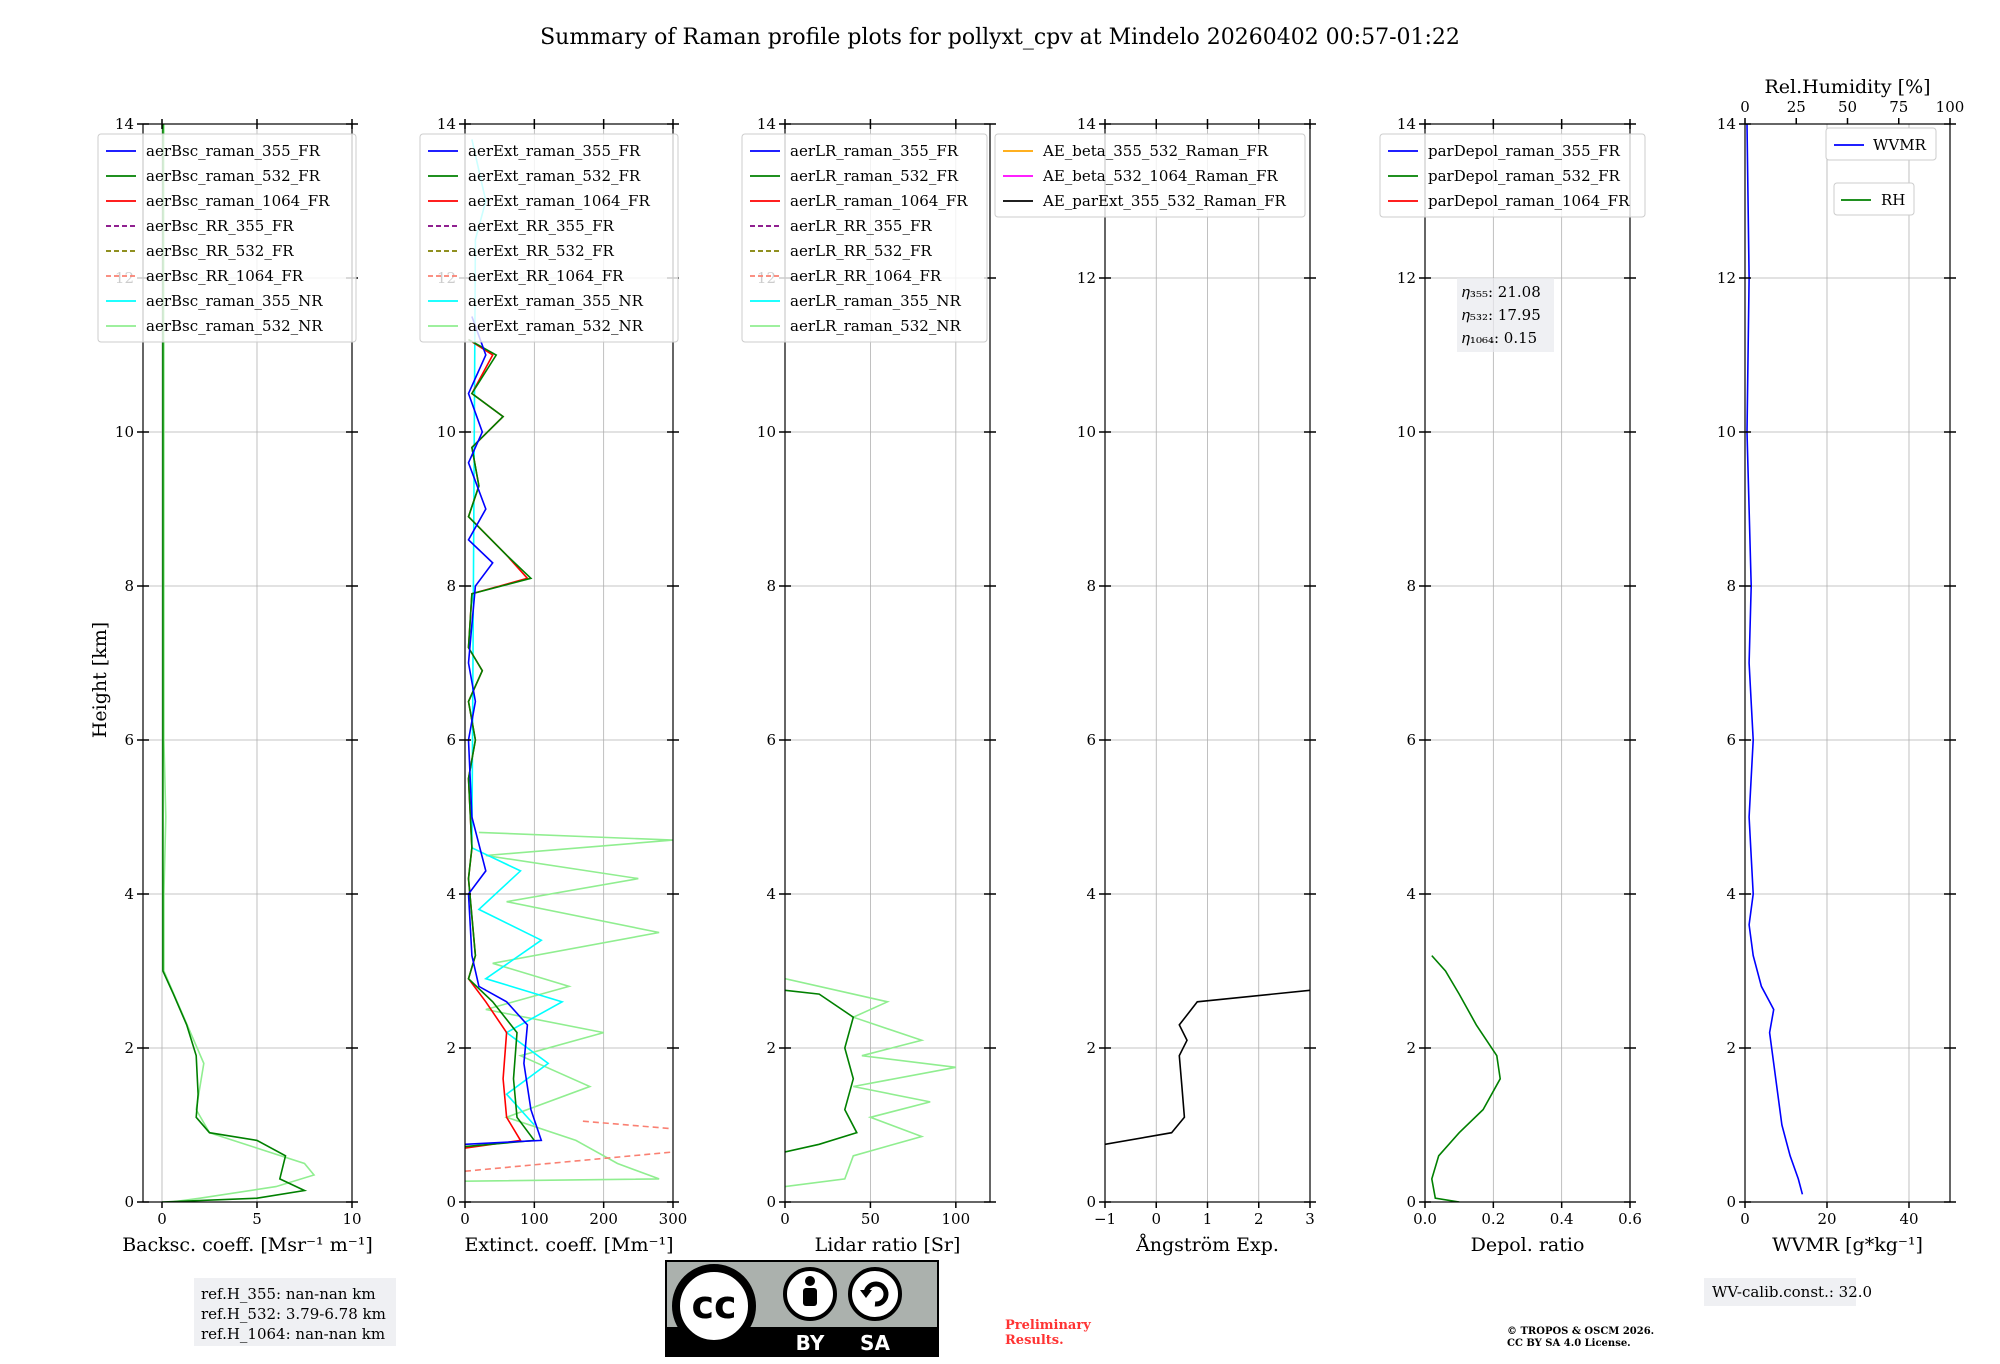  What do you see at coordinates (293, 1334) in the screenshot?
I see `ref-h1064: ref.H_1064: nan-nan km` at bounding box center [293, 1334].